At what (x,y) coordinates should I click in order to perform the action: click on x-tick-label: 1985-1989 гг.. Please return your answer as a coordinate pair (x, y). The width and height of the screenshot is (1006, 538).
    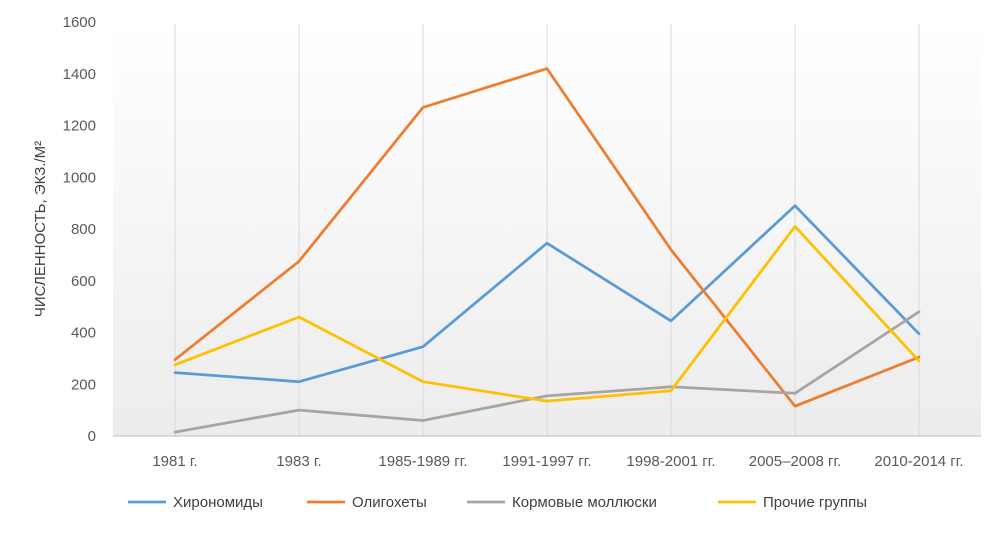
    Looking at the image, I should click on (422, 461).